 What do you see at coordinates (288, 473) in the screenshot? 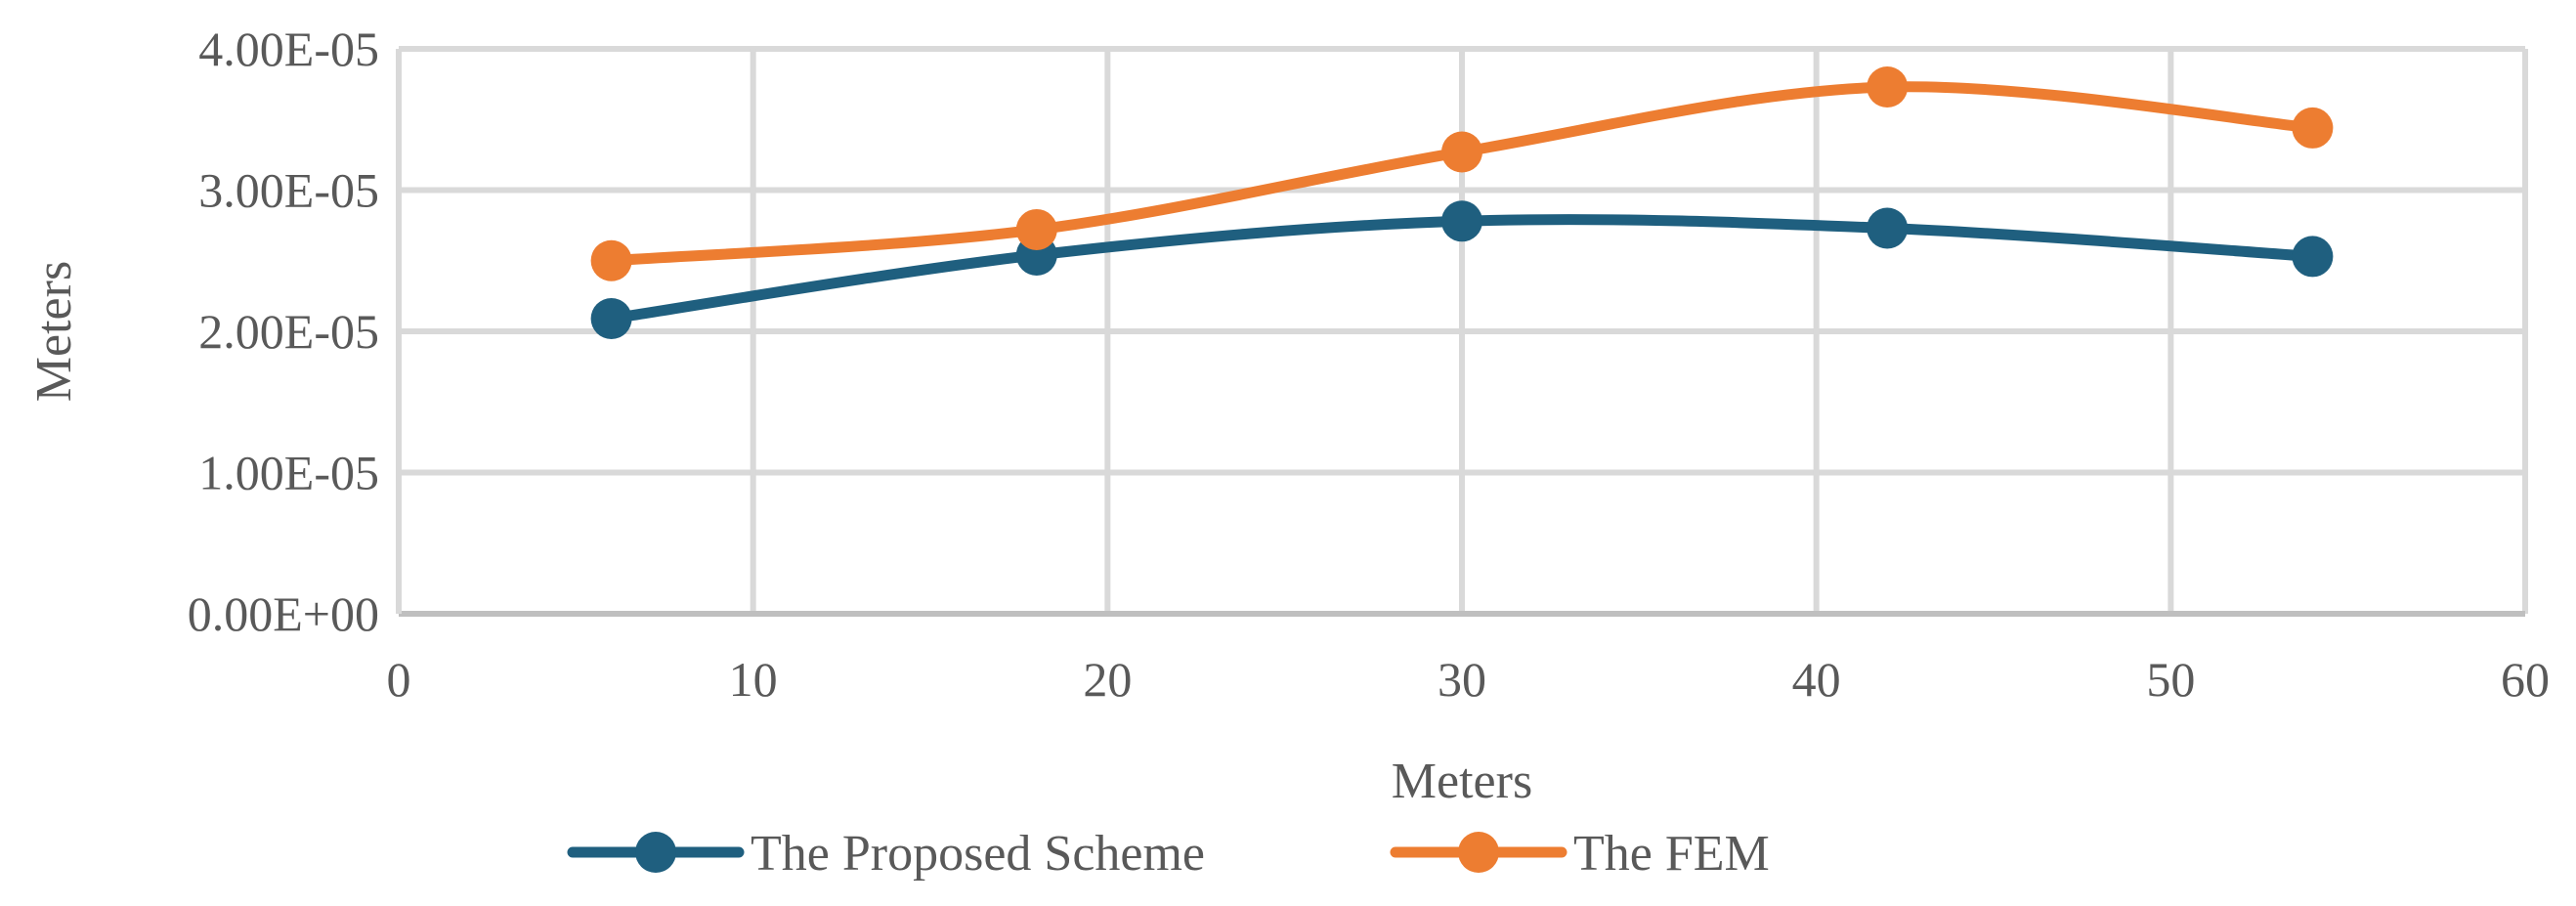
I see `y-tick-label: 1.00E-05` at bounding box center [288, 473].